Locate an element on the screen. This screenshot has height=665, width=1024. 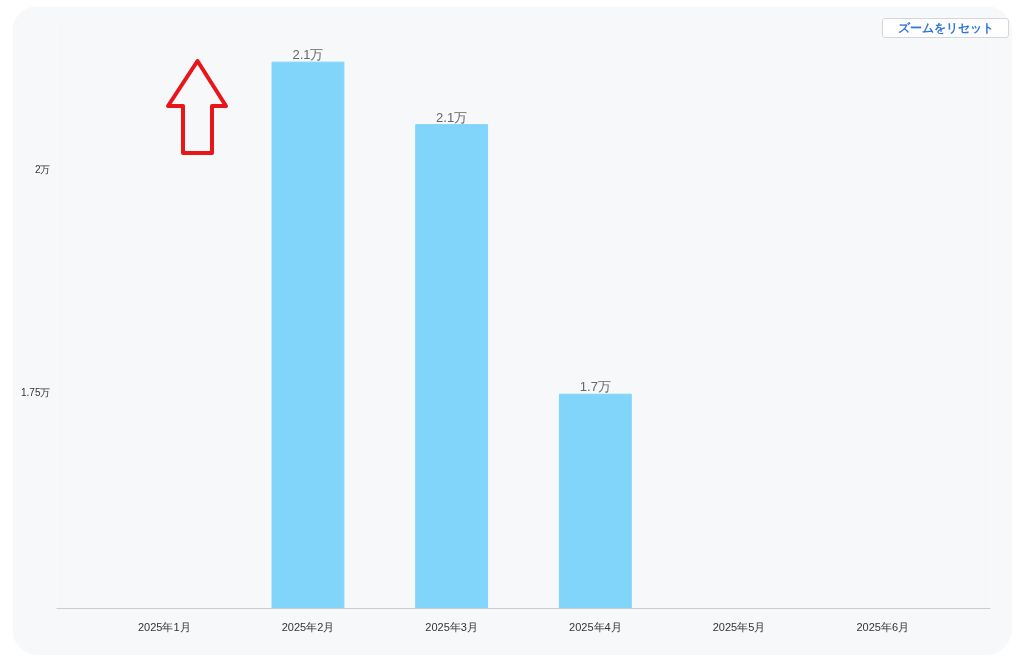
x-tick-label: 2025年3月 is located at coordinates (451, 626).